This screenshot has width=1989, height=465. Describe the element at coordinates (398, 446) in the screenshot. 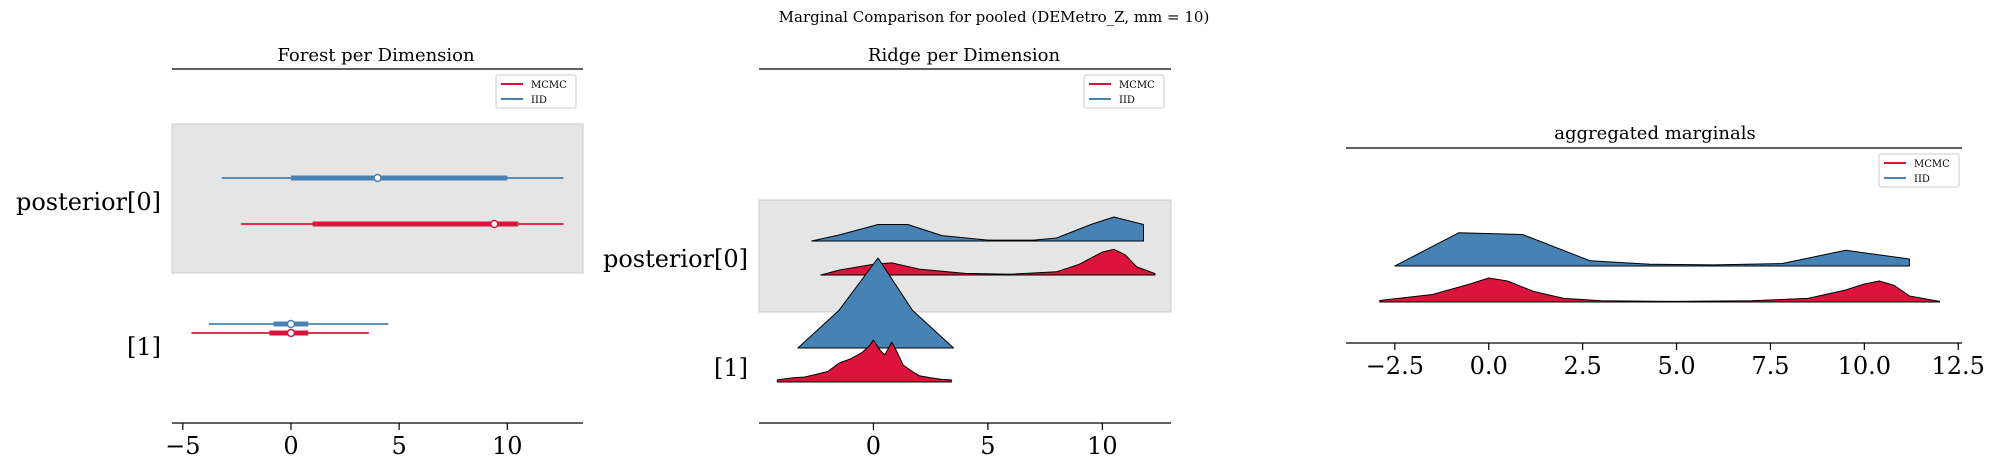

I see `forest-xtick-label: 5` at that location.